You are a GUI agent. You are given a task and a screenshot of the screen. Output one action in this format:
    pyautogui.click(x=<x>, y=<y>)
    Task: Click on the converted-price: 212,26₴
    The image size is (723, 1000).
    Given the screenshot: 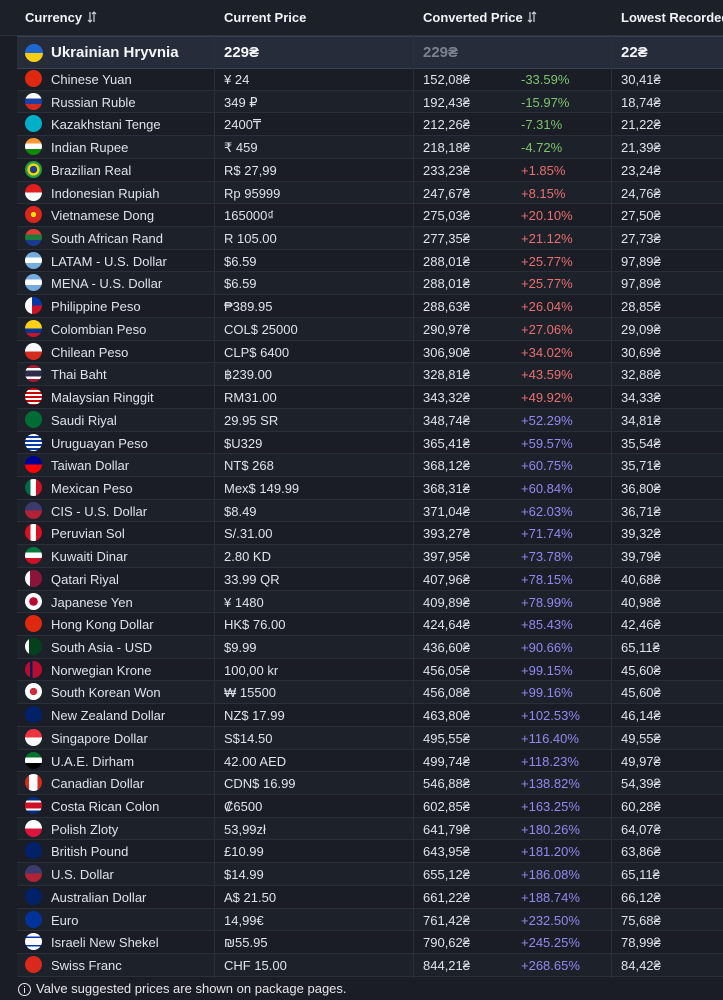 What is the action you would take?
    pyautogui.click(x=446, y=125)
    